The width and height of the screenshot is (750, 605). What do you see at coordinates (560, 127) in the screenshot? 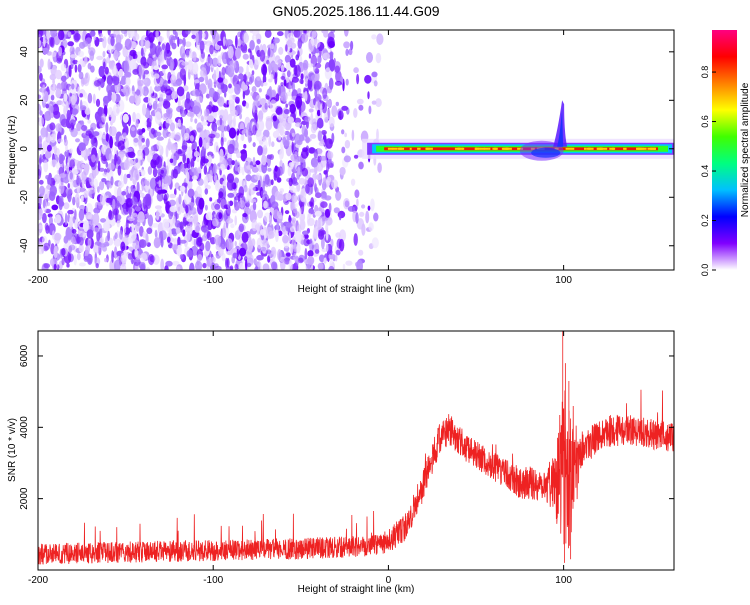
I see `frequency-spike-core` at bounding box center [560, 127].